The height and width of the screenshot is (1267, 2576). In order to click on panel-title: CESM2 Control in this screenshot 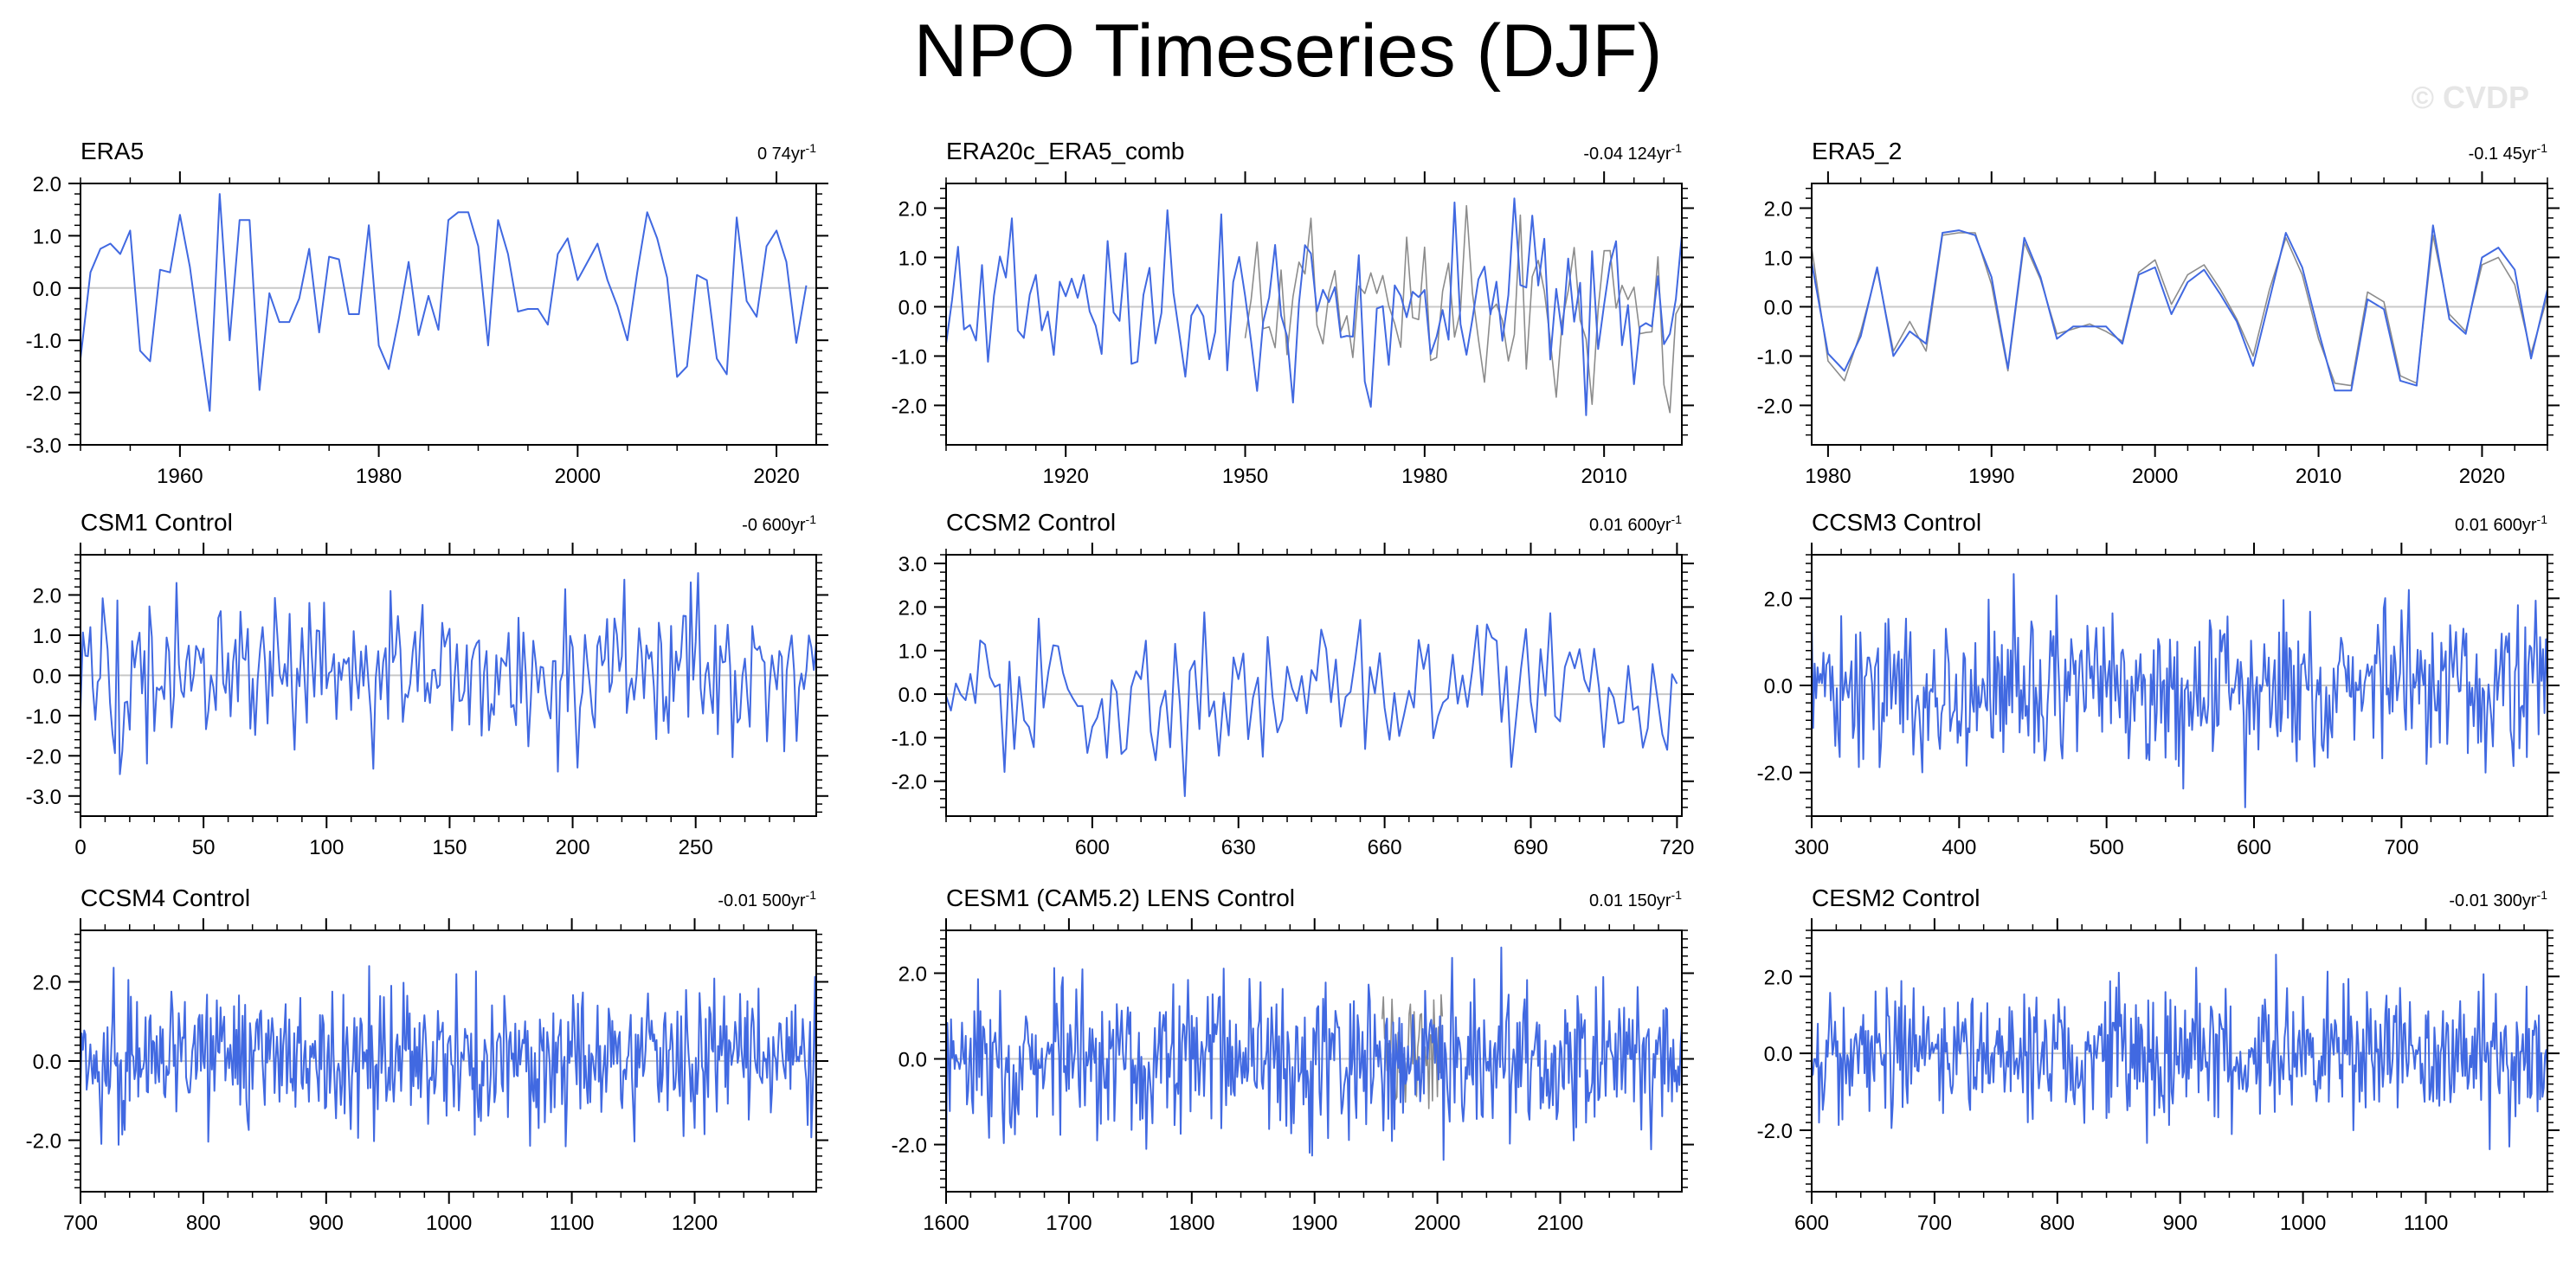, I will do `click(1896, 897)`.